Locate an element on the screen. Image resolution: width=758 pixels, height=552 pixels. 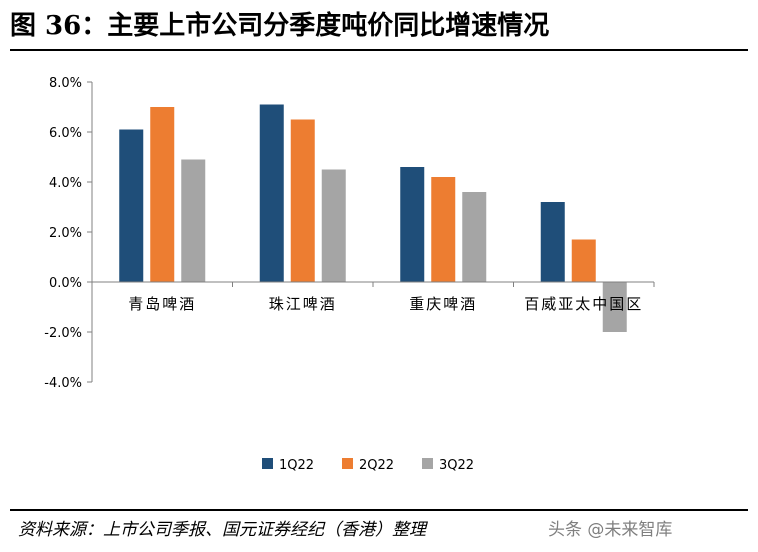
watermark: 头条 @未来智库 is located at coordinates (610, 530).